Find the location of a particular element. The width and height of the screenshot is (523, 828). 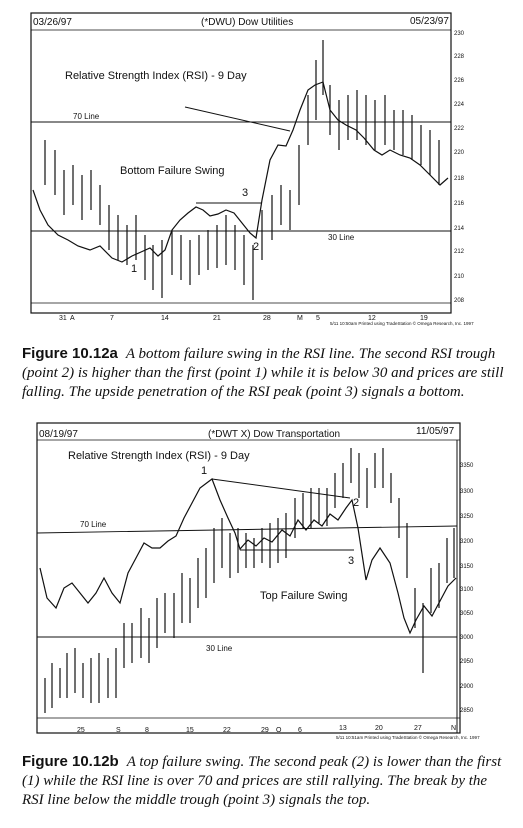

chart-b-70-label: 70 Line is located at coordinates (93, 524).